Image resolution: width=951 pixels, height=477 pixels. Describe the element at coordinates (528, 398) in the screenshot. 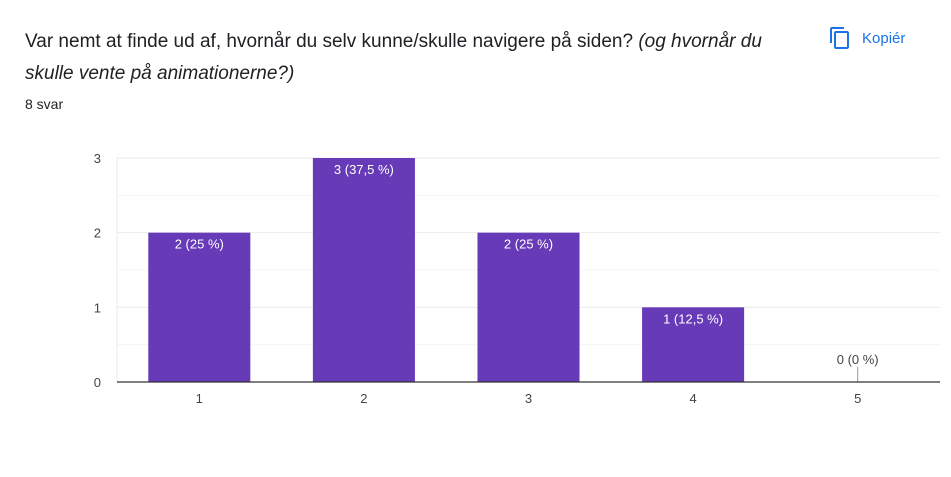

I see `x-tick-label: 3` at that location.